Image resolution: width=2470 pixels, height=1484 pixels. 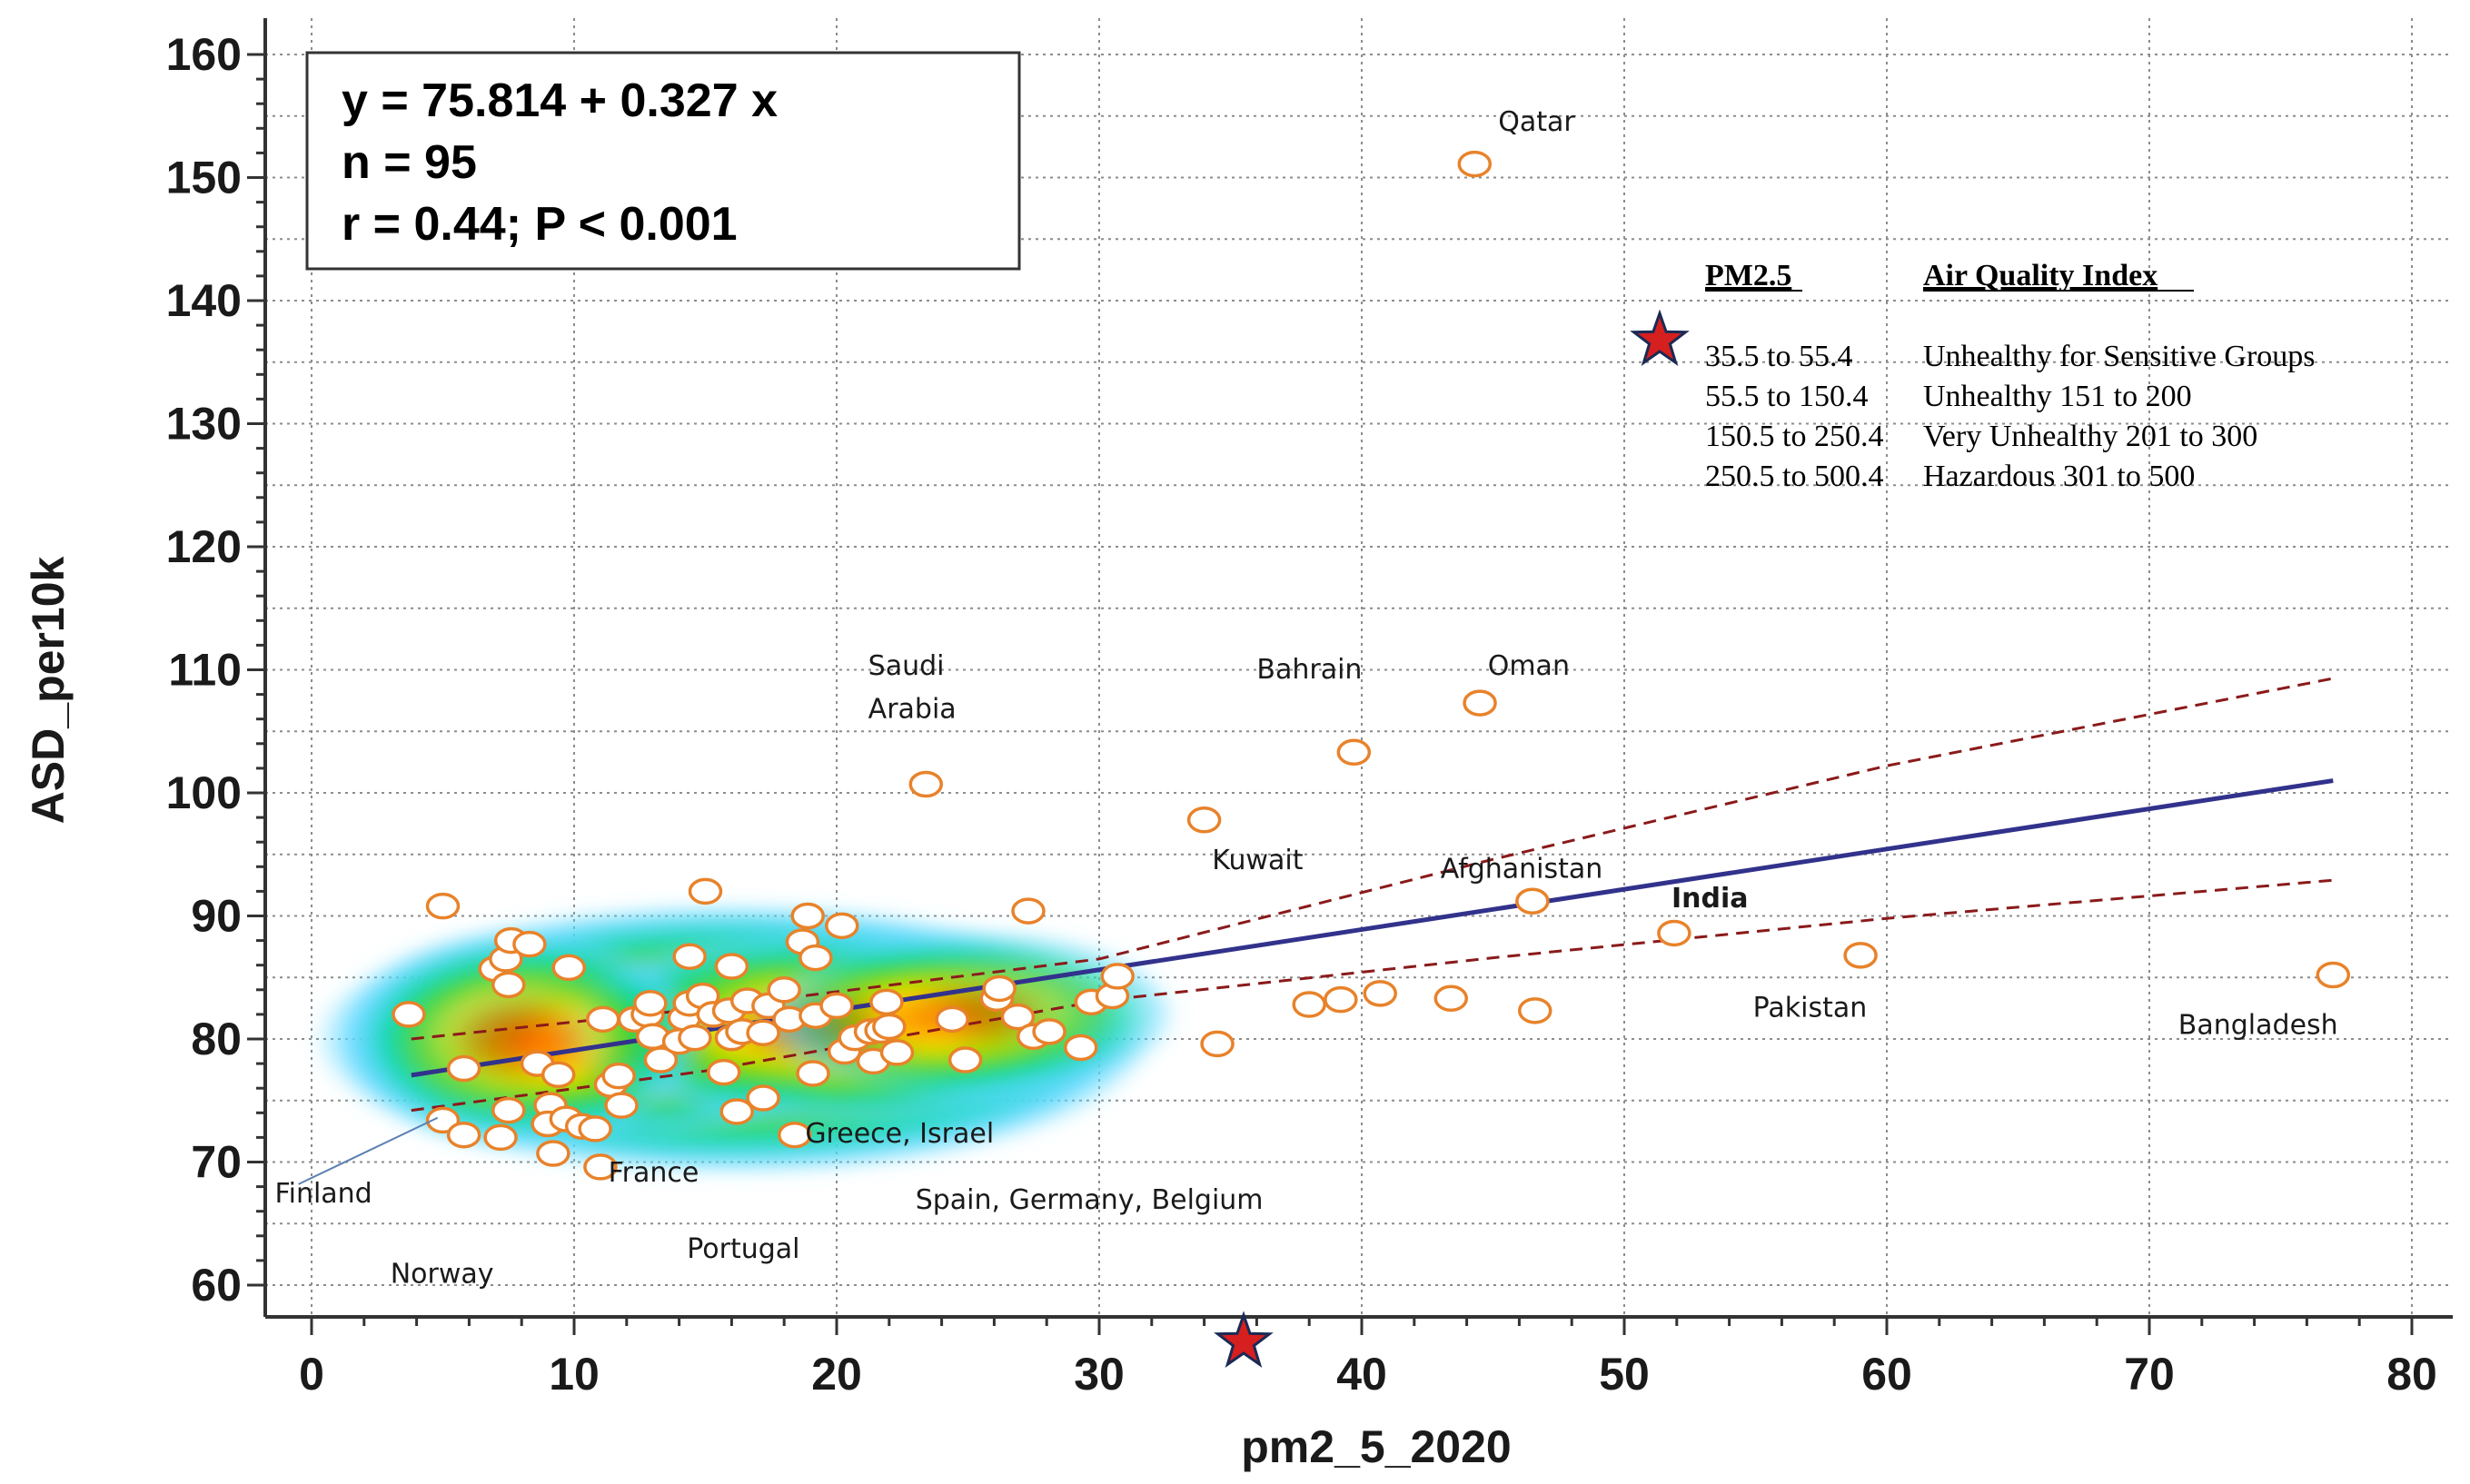 What do you see at coordinates (743, 1249) in the screenshot?
I see `country-label-portugal: Portugal` at bounding box center [743, 1249].